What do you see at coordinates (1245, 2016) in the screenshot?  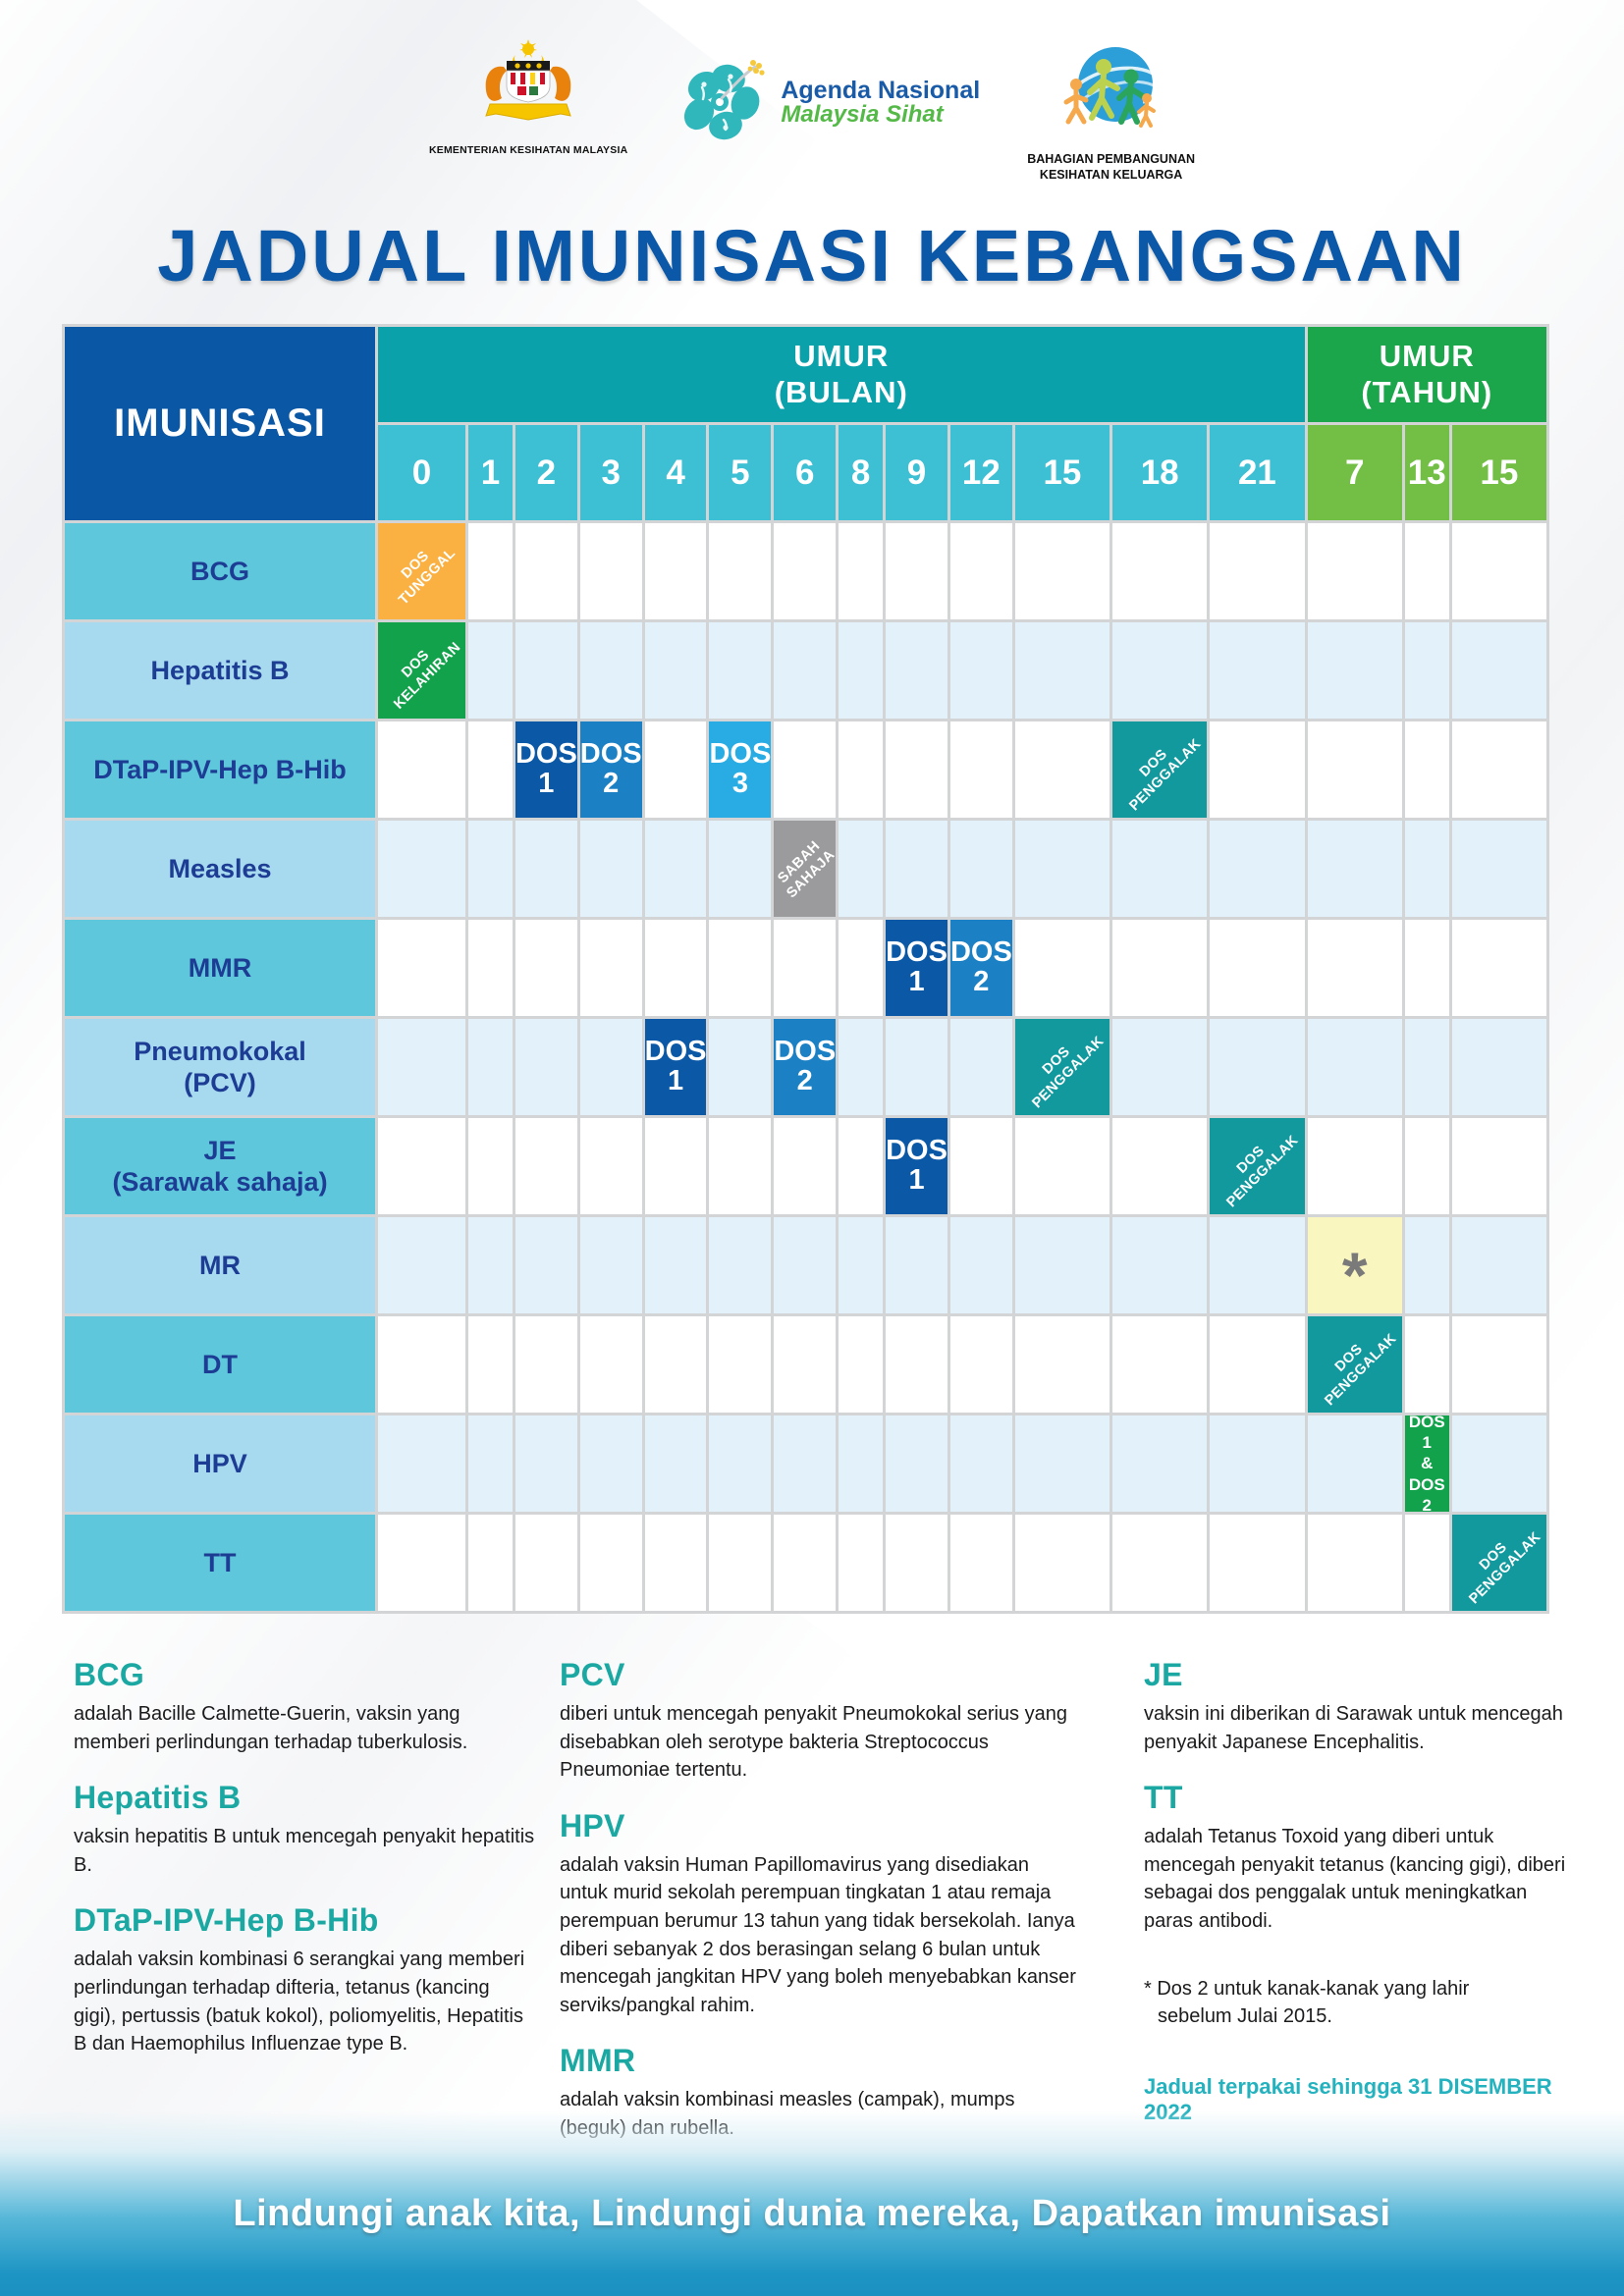 I see `footnote-line2: sebelum Julai 2015.` at bounding box center [1245, 2016].